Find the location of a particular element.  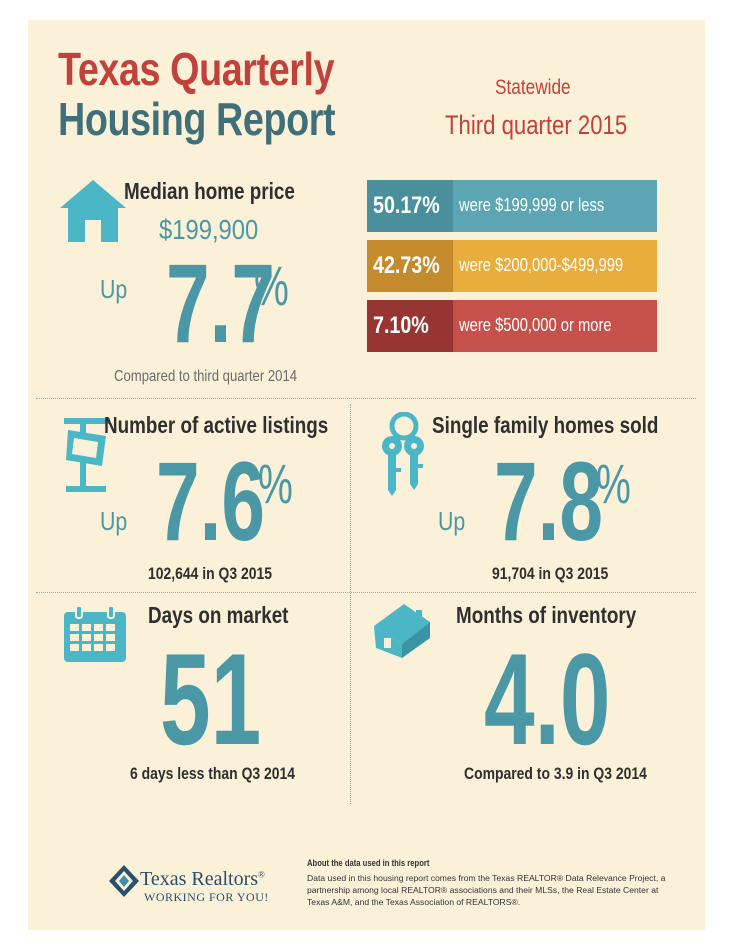

median-change-unit: % is located at coordinates (271, 285).